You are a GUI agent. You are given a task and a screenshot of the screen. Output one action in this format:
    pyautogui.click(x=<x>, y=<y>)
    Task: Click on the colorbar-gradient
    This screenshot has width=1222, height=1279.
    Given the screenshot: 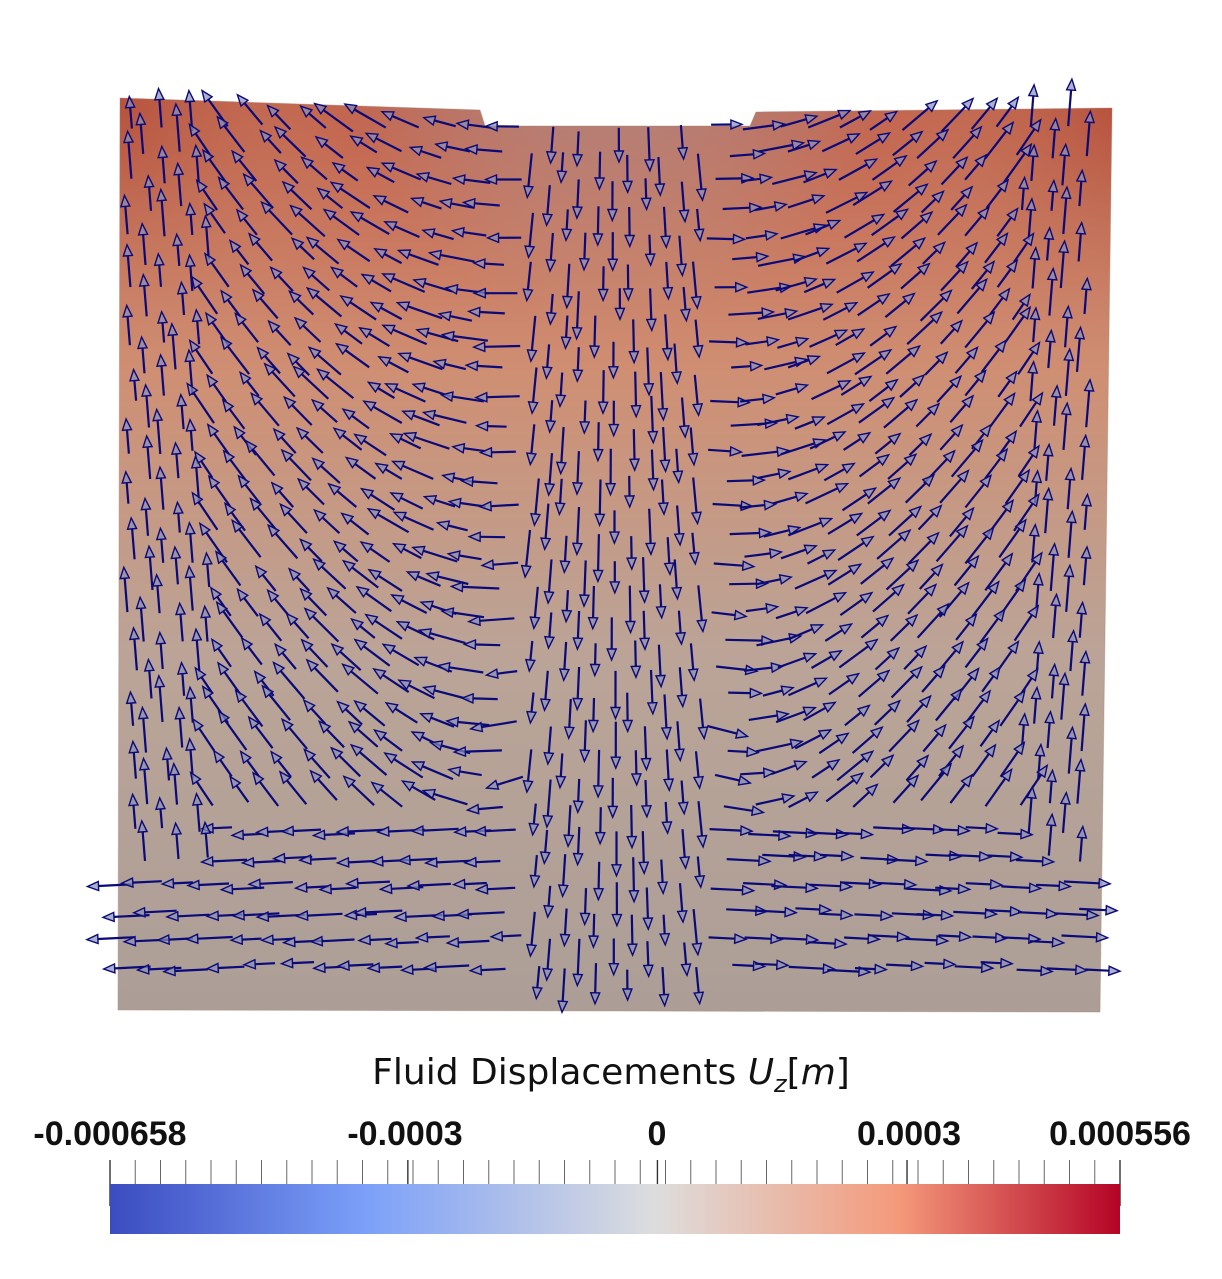 What is the action you would take?
    pyautogui.click(x=615, y=1209)
    